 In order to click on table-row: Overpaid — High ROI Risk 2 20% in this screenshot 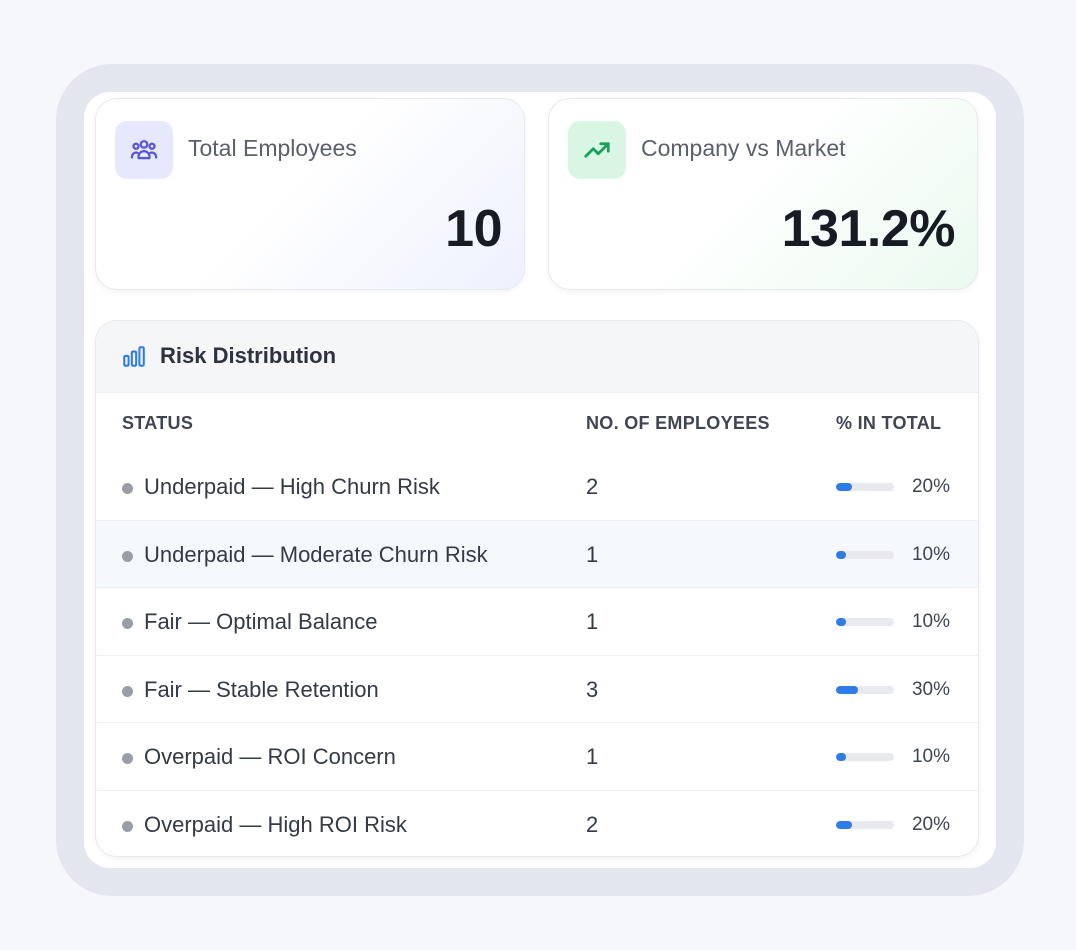, I will do `click(537, 823)`.